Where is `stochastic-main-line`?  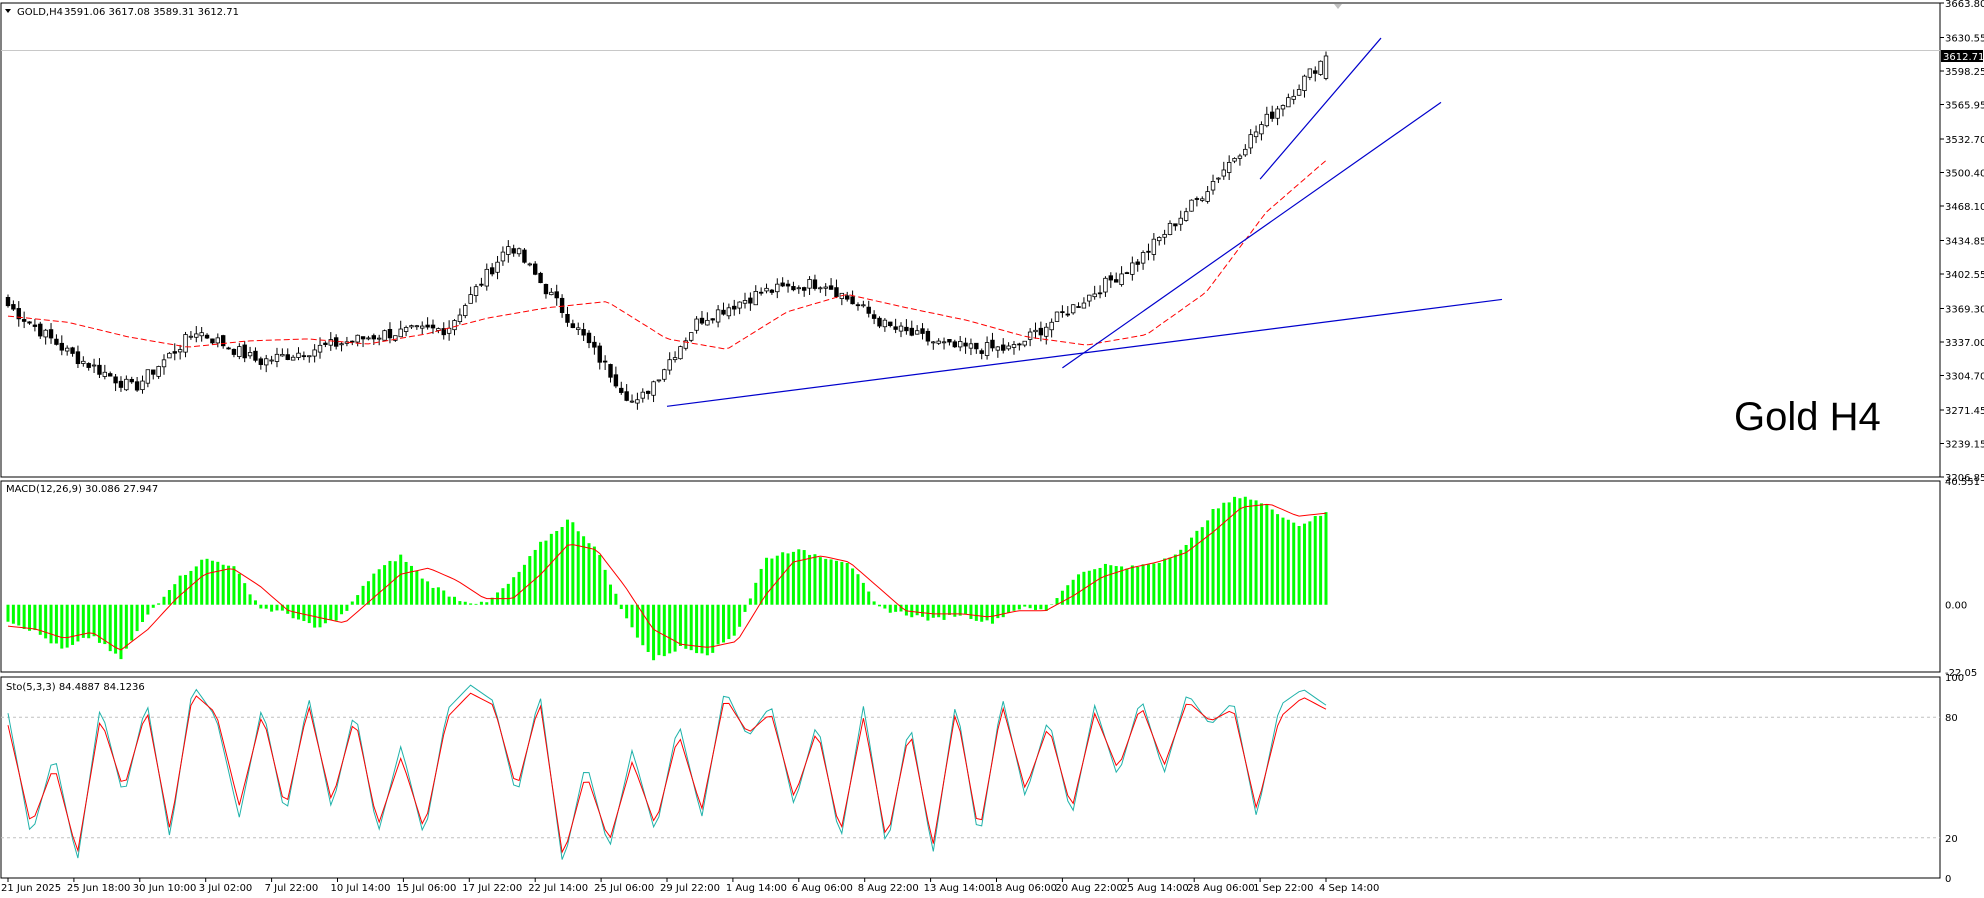
stochastic-main-line is located at coordinates (667, 772).